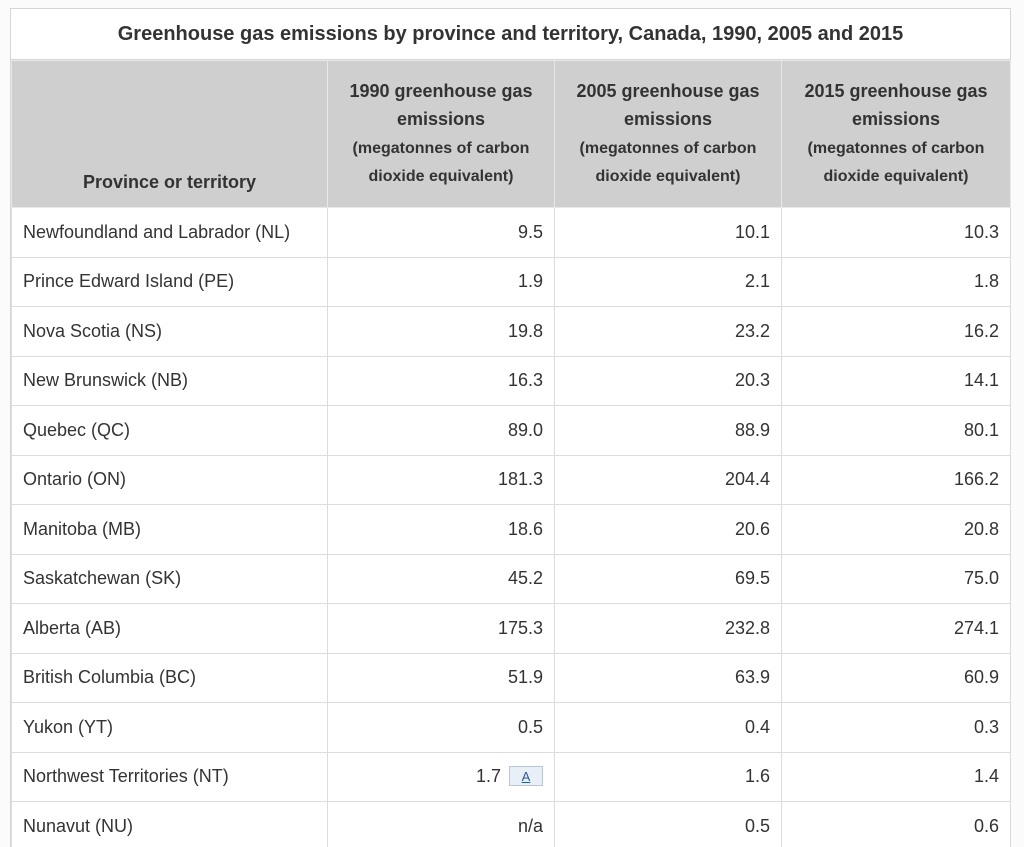 This screenshot has height=847, width=1024. Describe the element at coordinates (169, 479) in the screenshot. I see `province-name: Ontario (ON)` at that location.